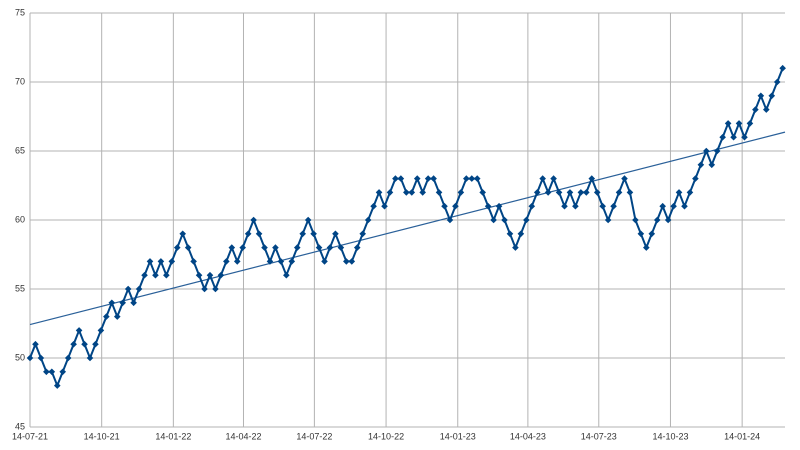 This screenshot has width=800, height=450. I want to click on x-tick-label: 14-10-21, so click(102, 436).